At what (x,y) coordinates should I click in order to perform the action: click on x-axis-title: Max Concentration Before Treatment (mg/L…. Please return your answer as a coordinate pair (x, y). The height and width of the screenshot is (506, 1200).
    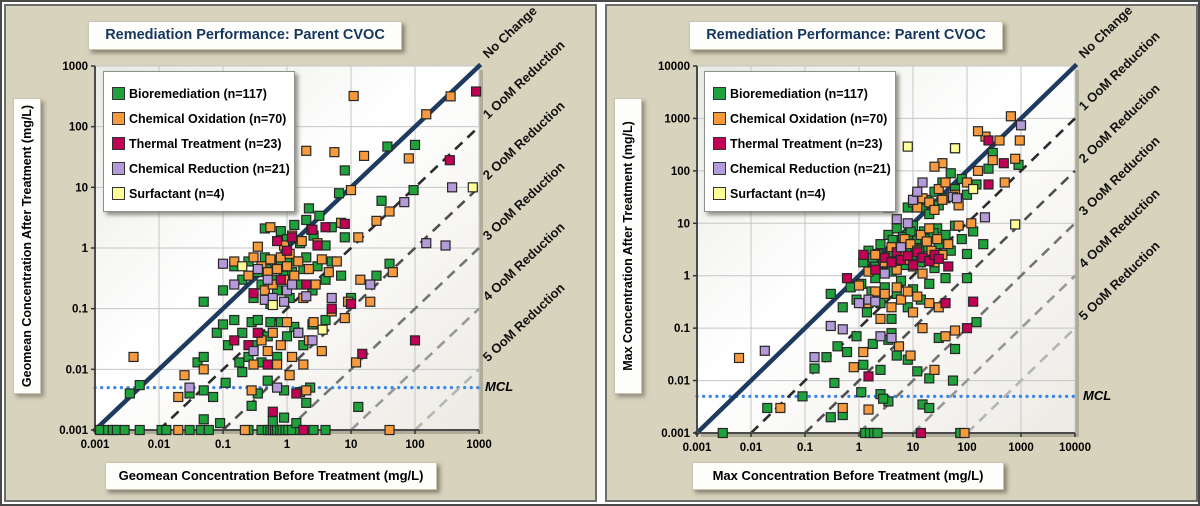
    Looking at the image, I should click on (848, 476).